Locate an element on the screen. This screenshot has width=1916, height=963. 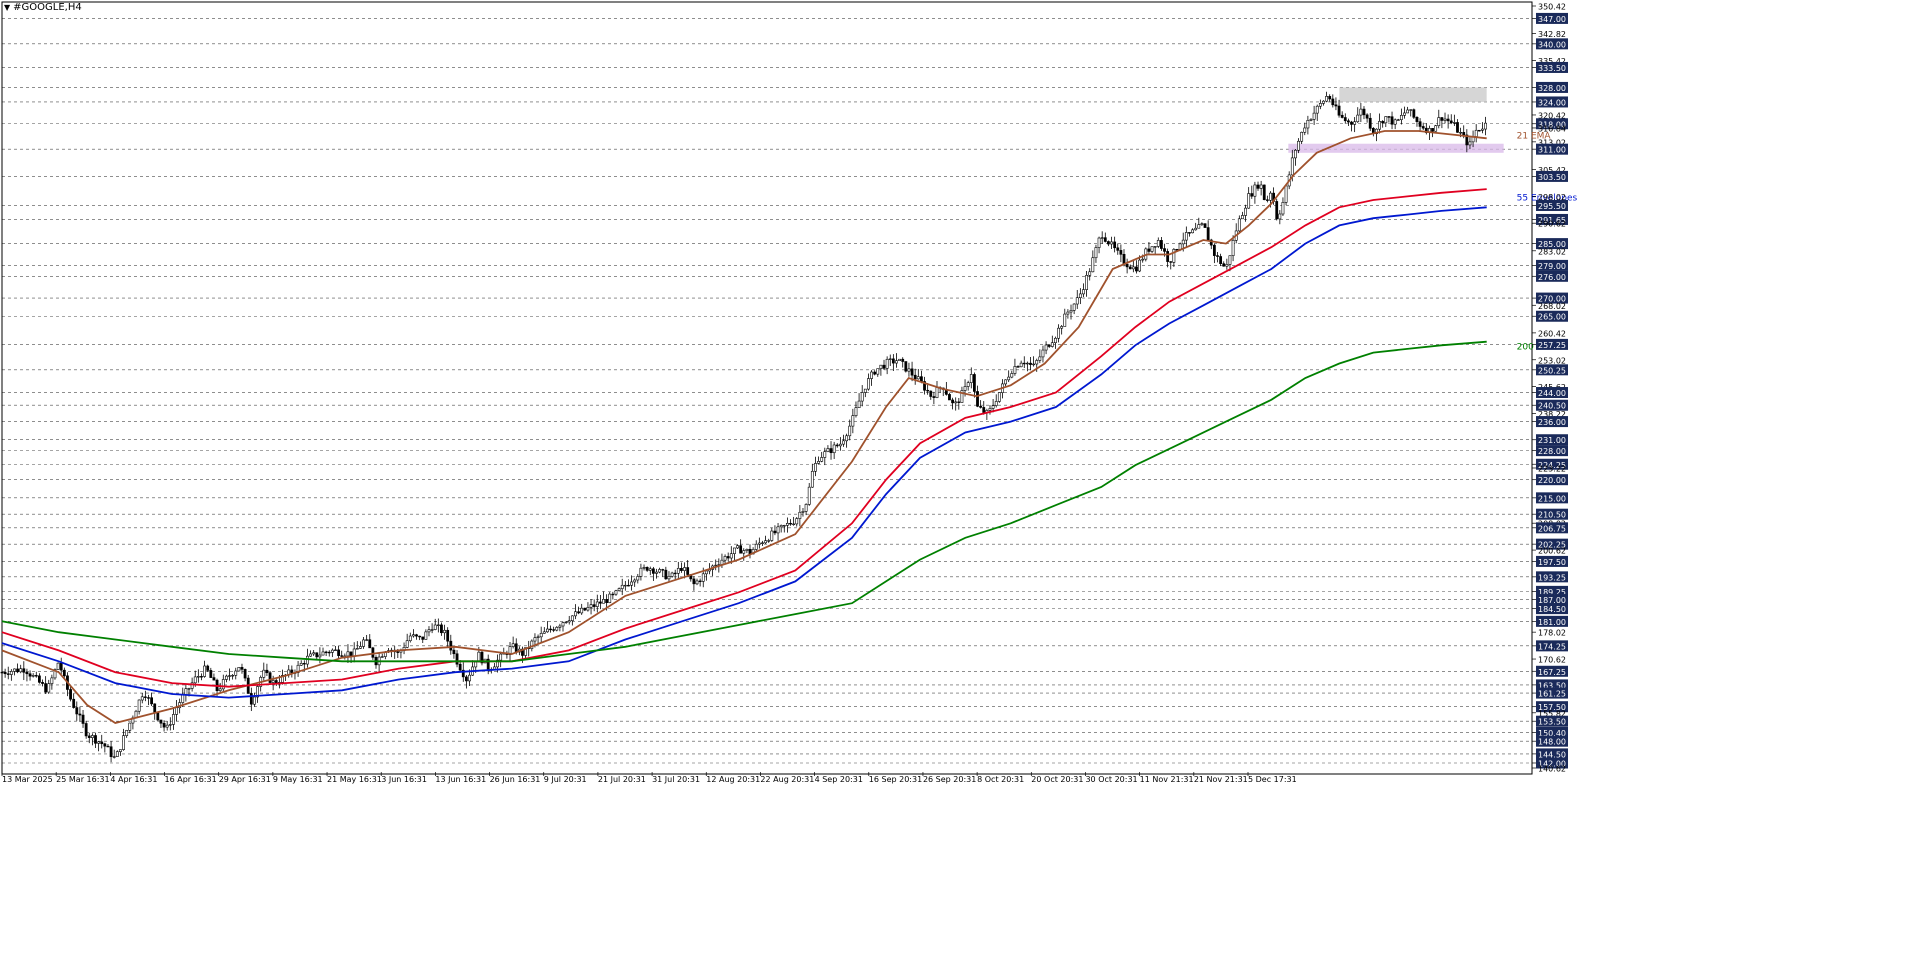
price-label: 320.42 is located at coordinates (1552, 115).